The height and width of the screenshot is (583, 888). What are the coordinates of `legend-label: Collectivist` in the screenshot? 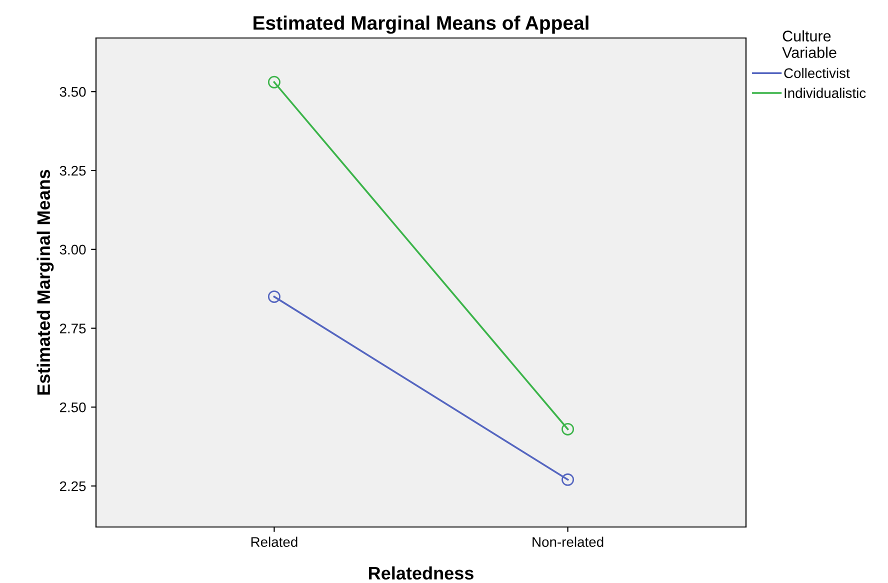 It's located at (817, 73).